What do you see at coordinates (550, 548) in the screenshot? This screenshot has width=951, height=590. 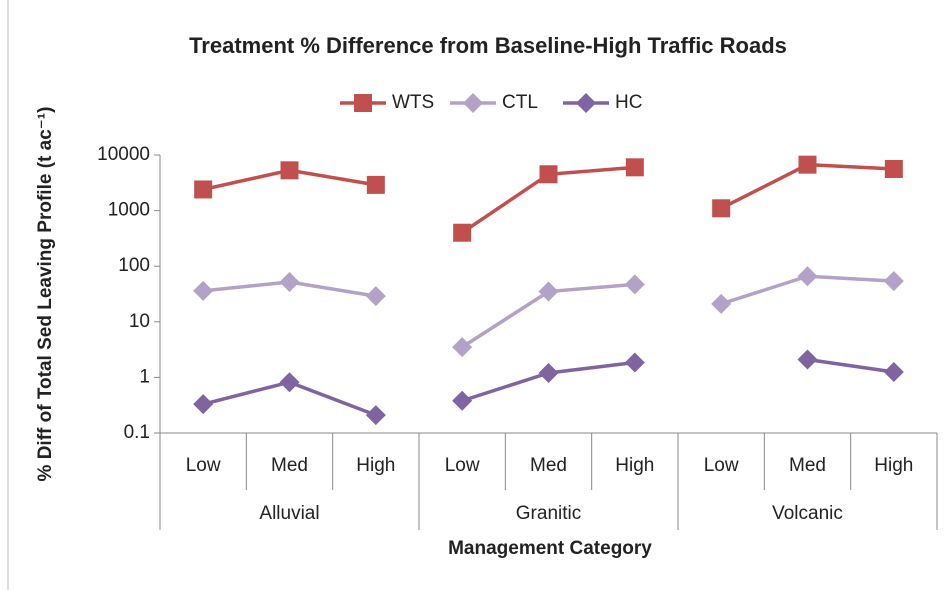 I see `x-axis-title: Management Category` at bounding box center [550, 548].